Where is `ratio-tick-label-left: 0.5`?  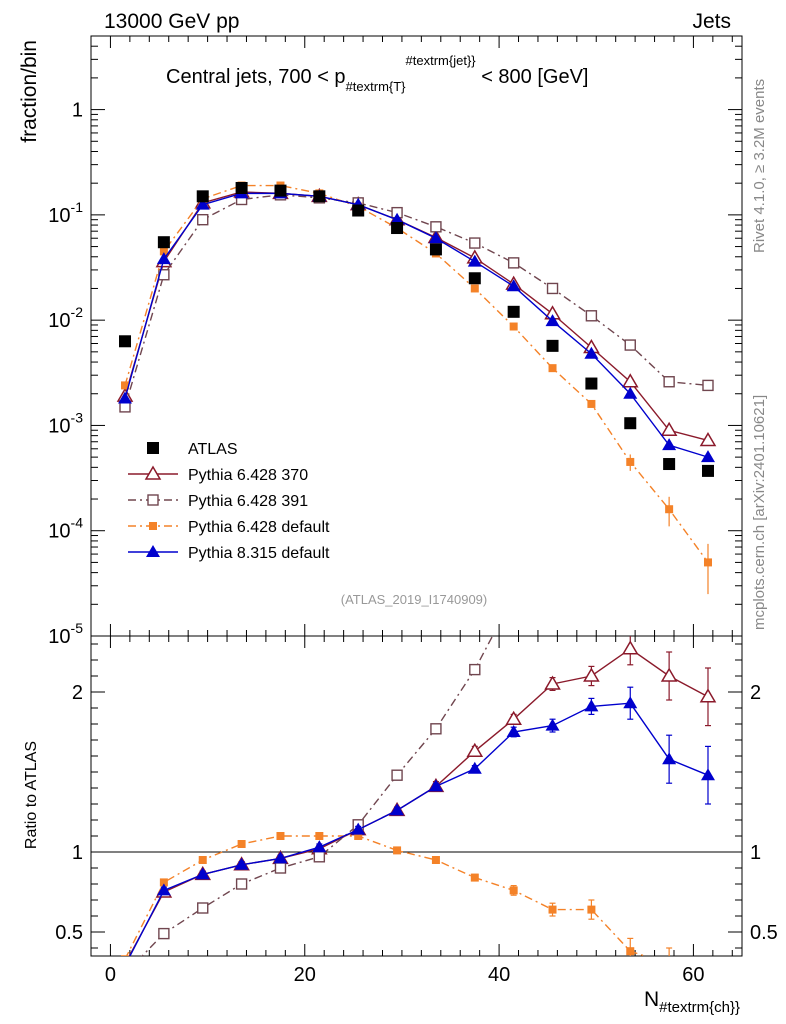
ratio-tick-label-left: 0.5 is located at coordinates (69, 933).